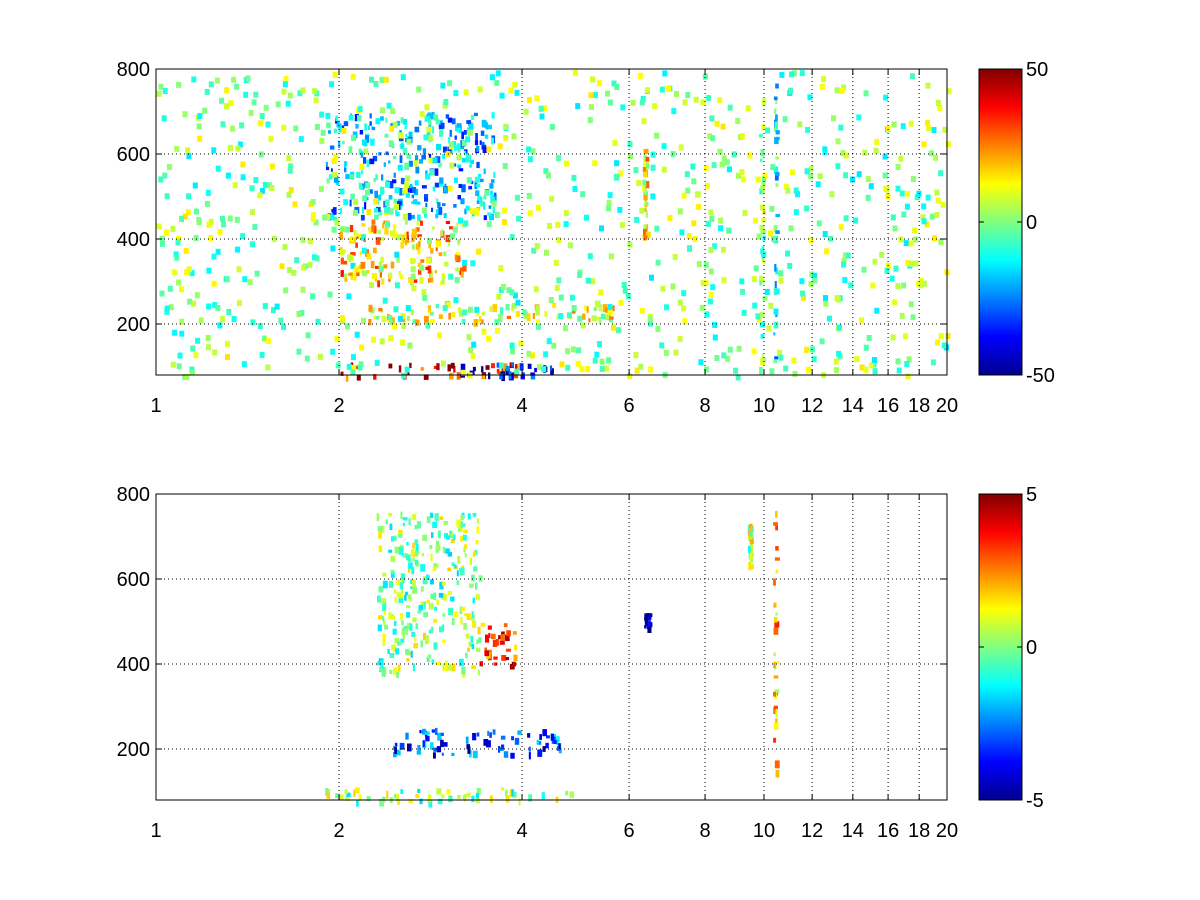 The image size is (1200, 900). Describe the element at coordinates (629, 831) in the screenshot. I see `x-tick-label: 6` at that location.